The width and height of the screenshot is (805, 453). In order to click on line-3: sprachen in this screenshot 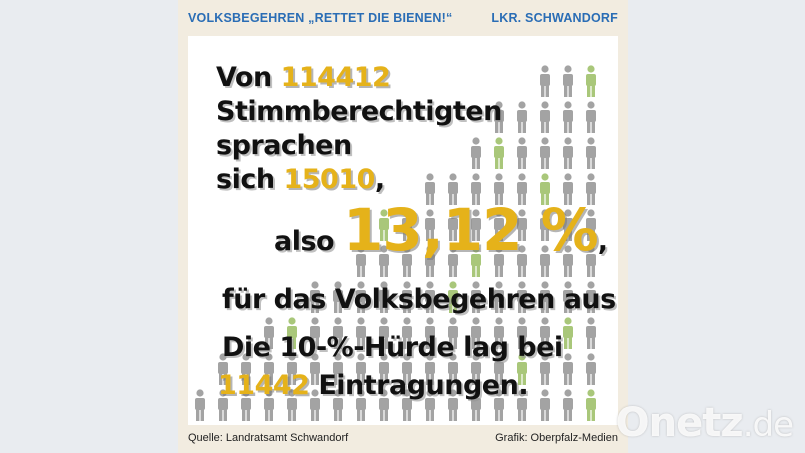, I will do `click(284, 145)`.